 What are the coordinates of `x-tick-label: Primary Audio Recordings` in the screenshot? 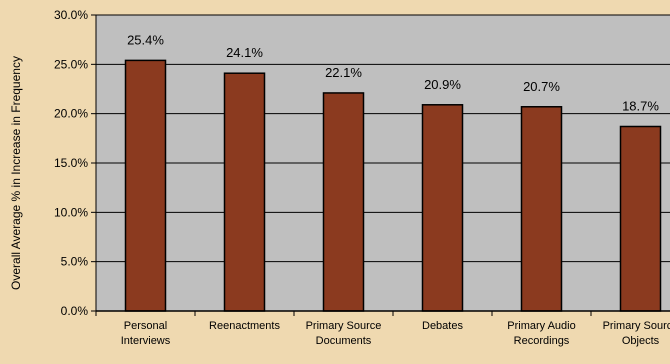 It's located at (541, 333).